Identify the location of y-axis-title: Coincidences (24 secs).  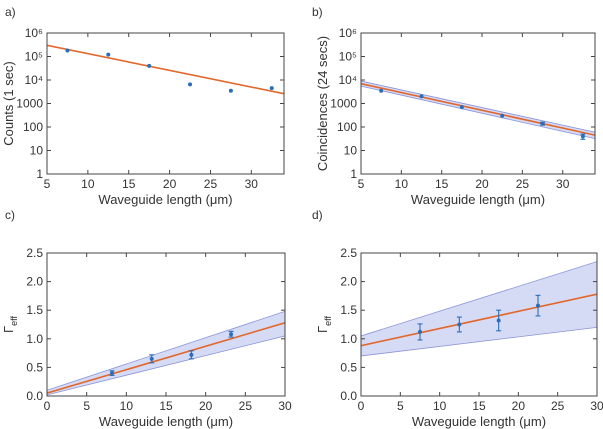
(322, 103).